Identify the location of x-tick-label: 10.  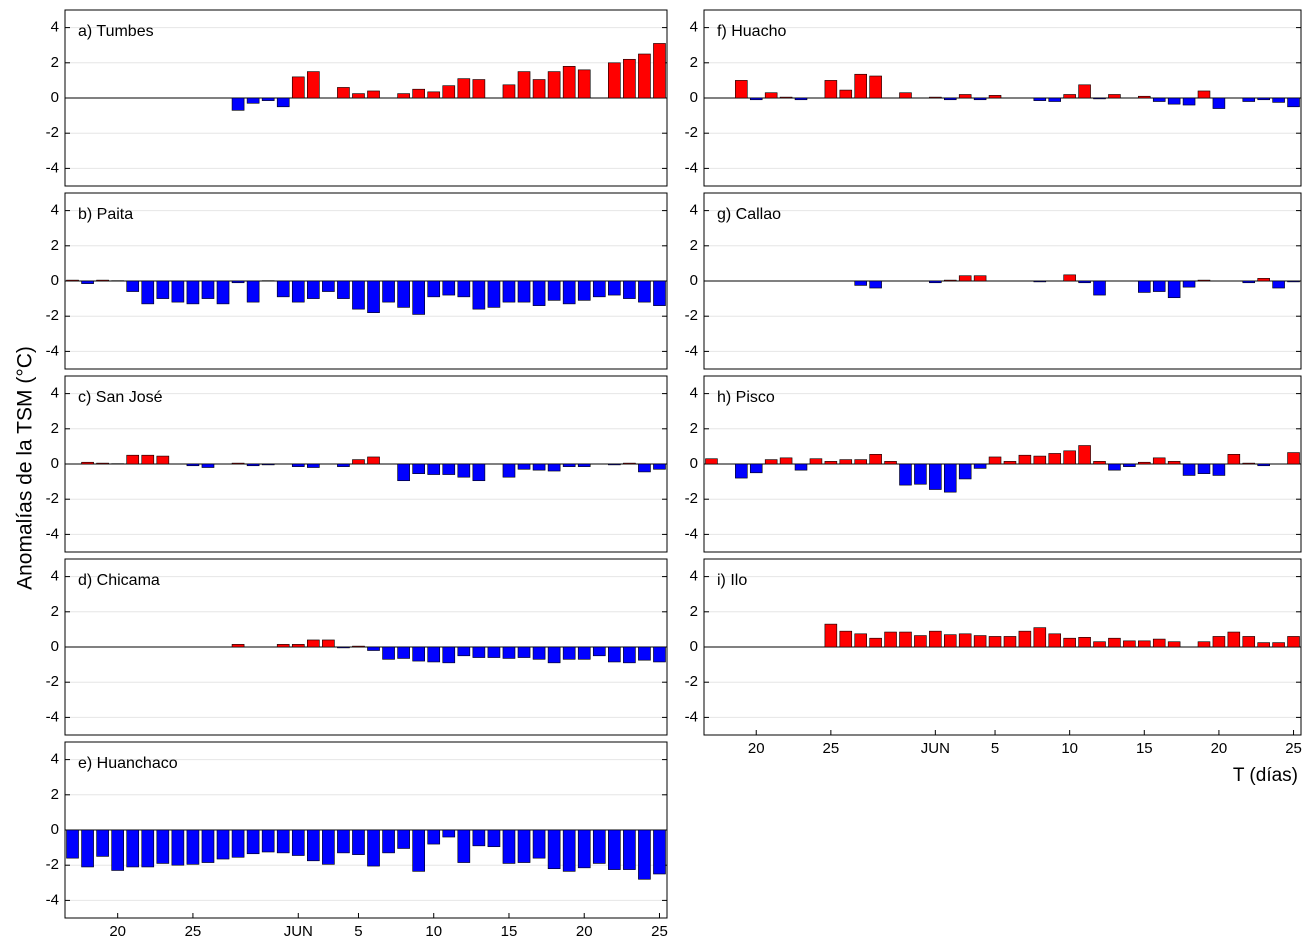
(433, 931).